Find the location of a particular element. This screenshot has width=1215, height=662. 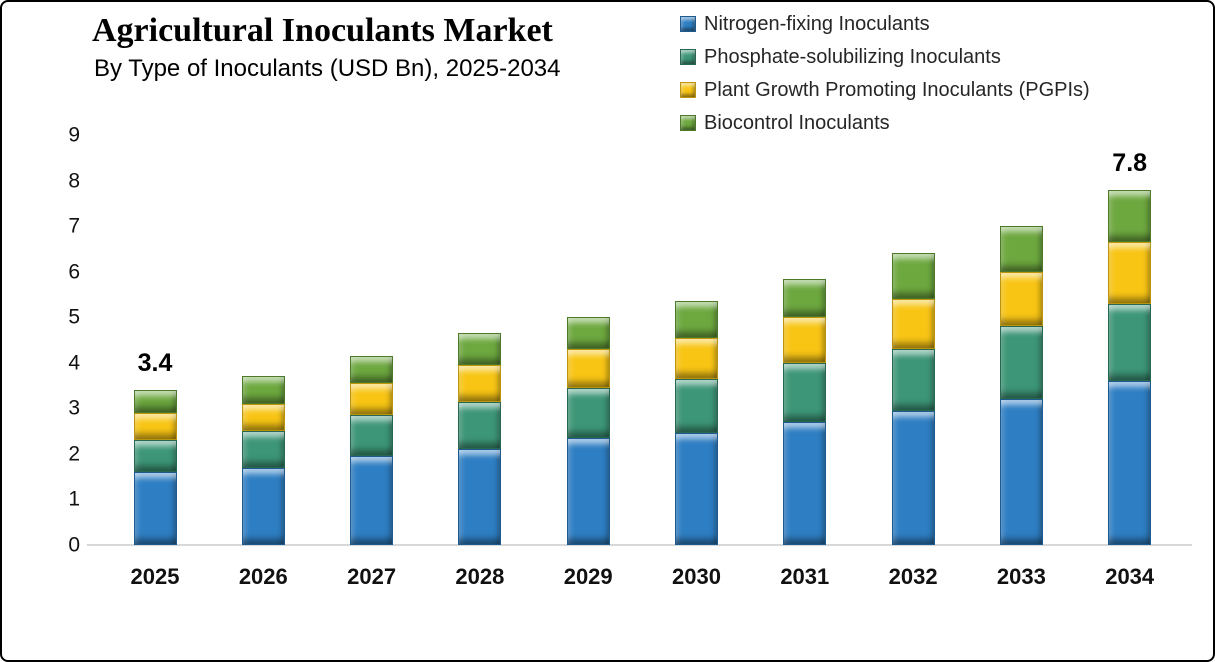

x-axis-label: 2034 is located at coordinates (1130, 576).